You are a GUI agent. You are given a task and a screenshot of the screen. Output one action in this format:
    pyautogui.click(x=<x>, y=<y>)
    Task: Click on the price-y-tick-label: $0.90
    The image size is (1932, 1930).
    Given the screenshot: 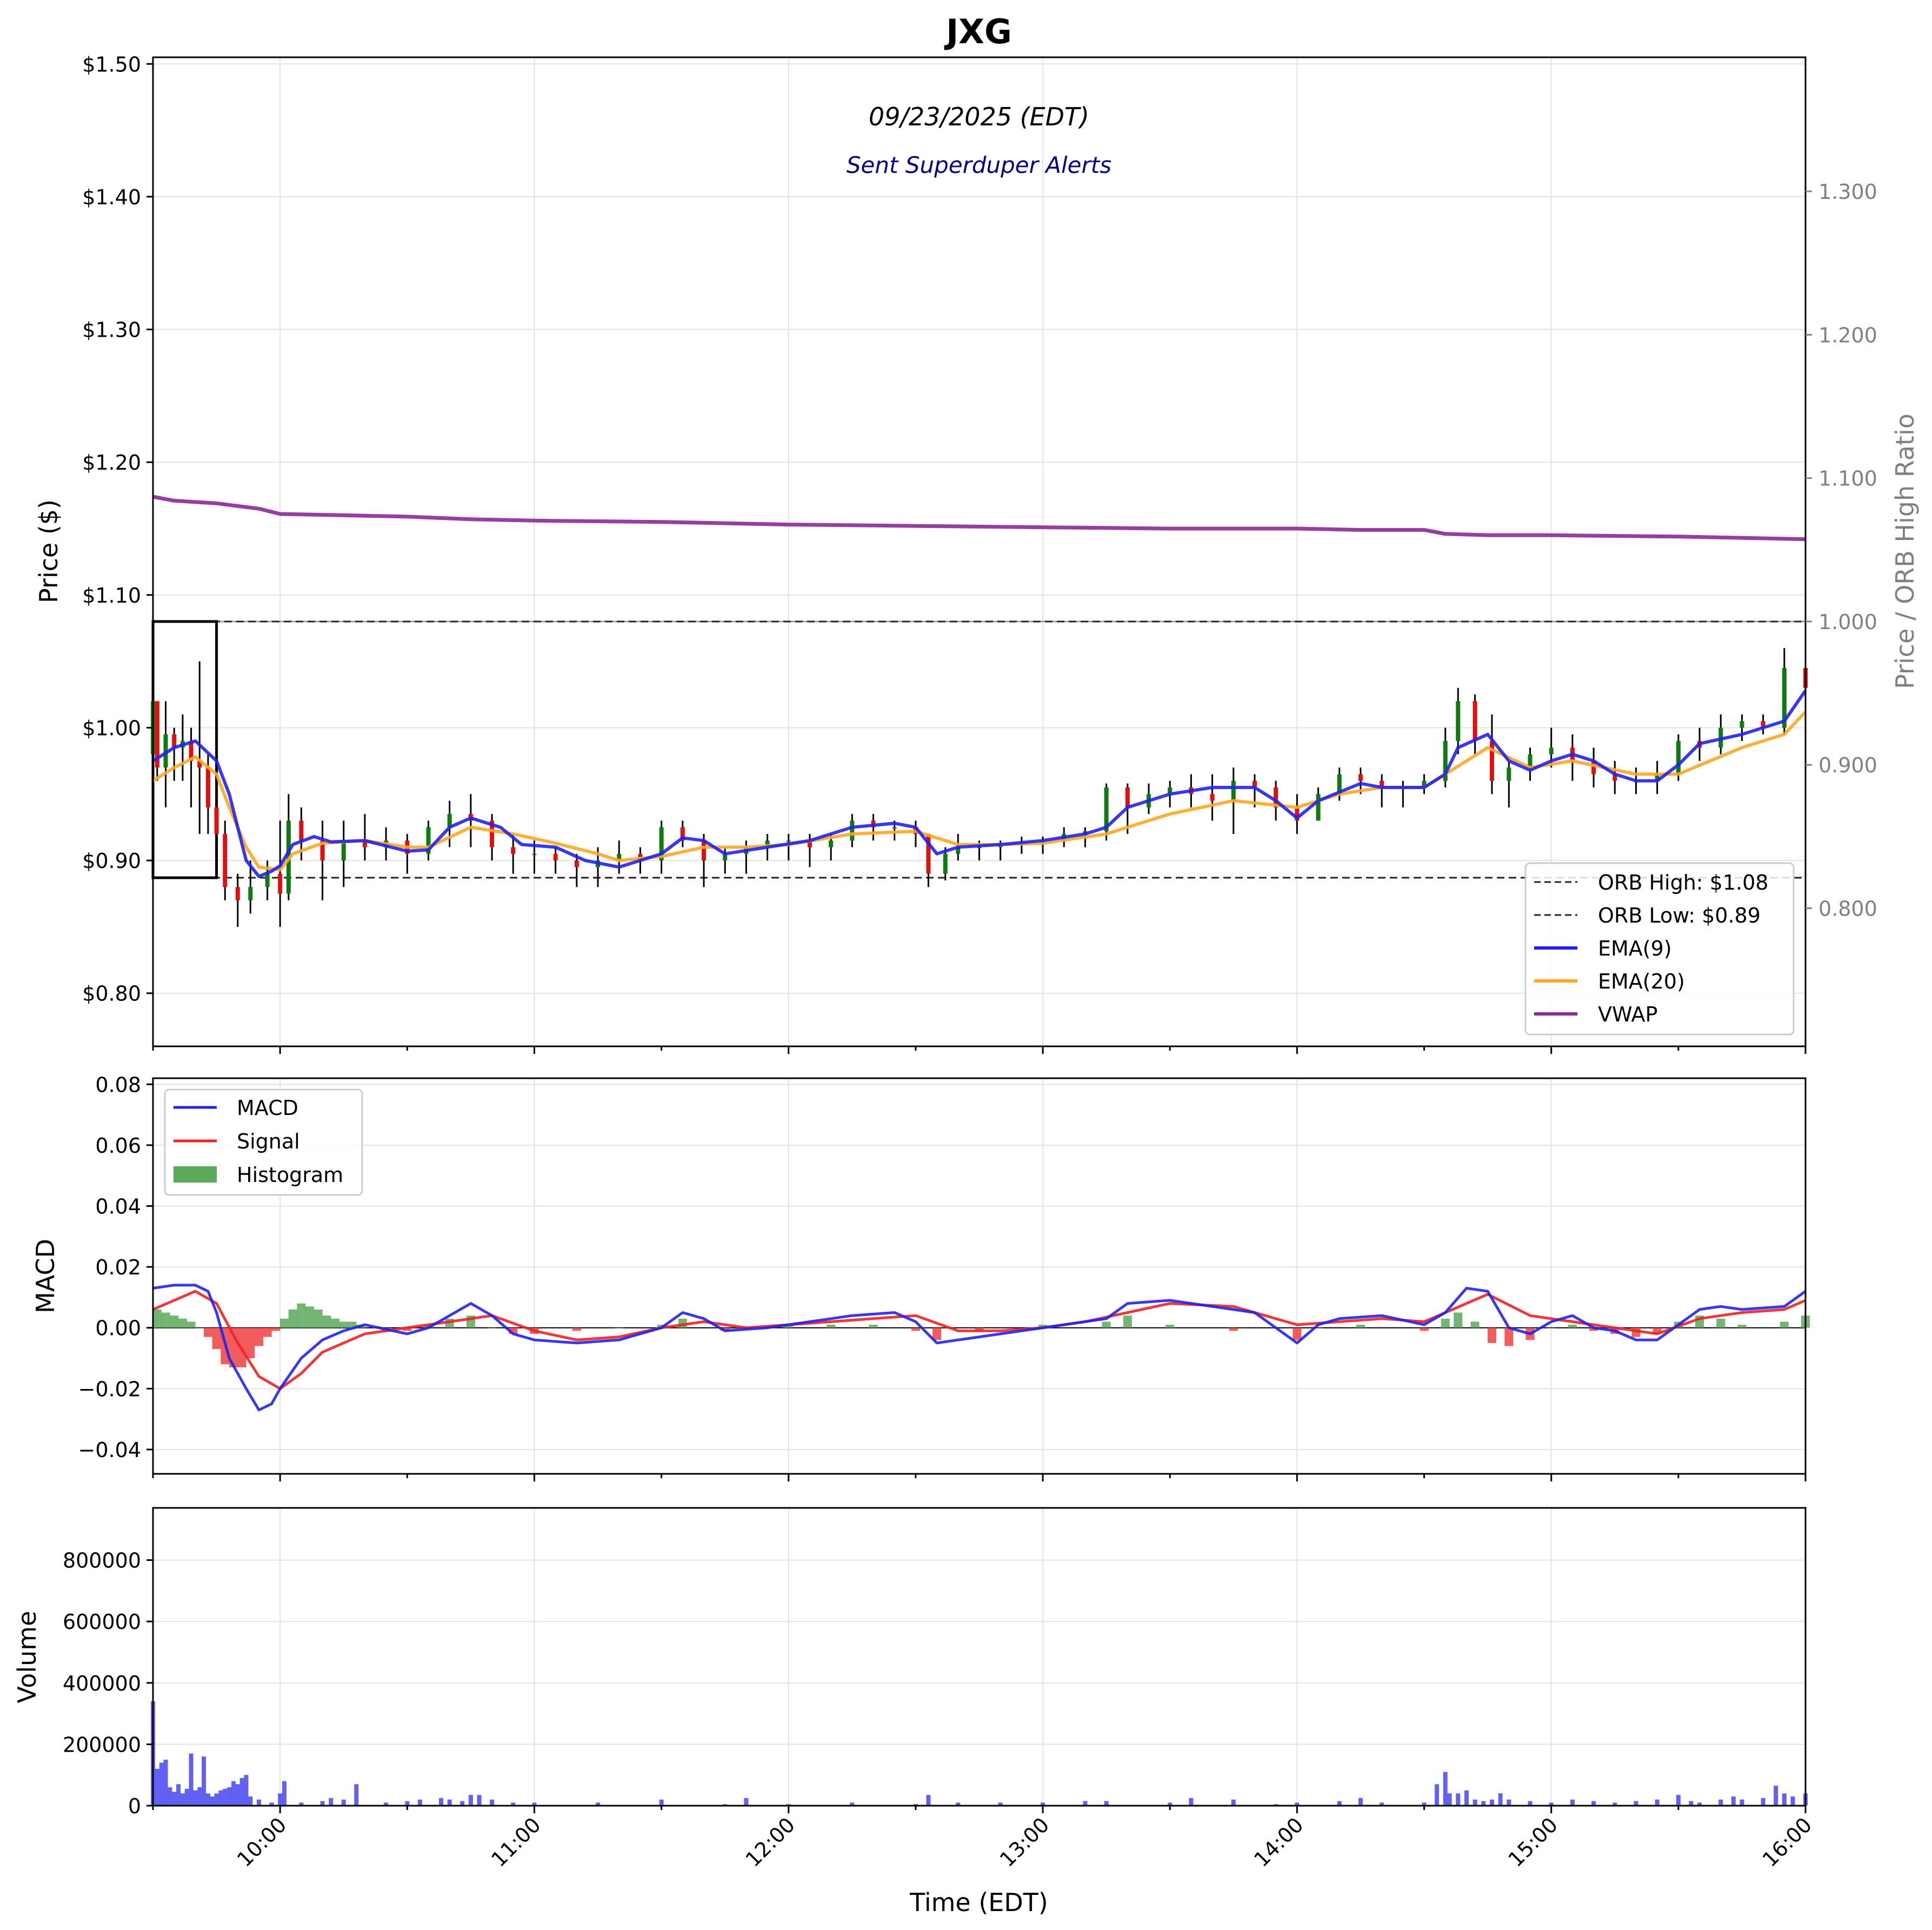 What is the action you would take?
    pyautogui.click(x=112, y=861)
    